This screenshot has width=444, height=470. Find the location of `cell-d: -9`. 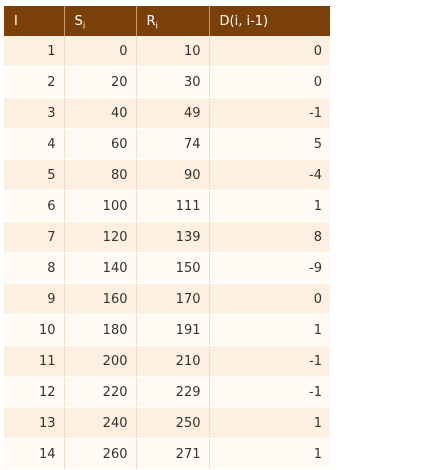

cell-d: -9 is located at coordinates (269, 268).